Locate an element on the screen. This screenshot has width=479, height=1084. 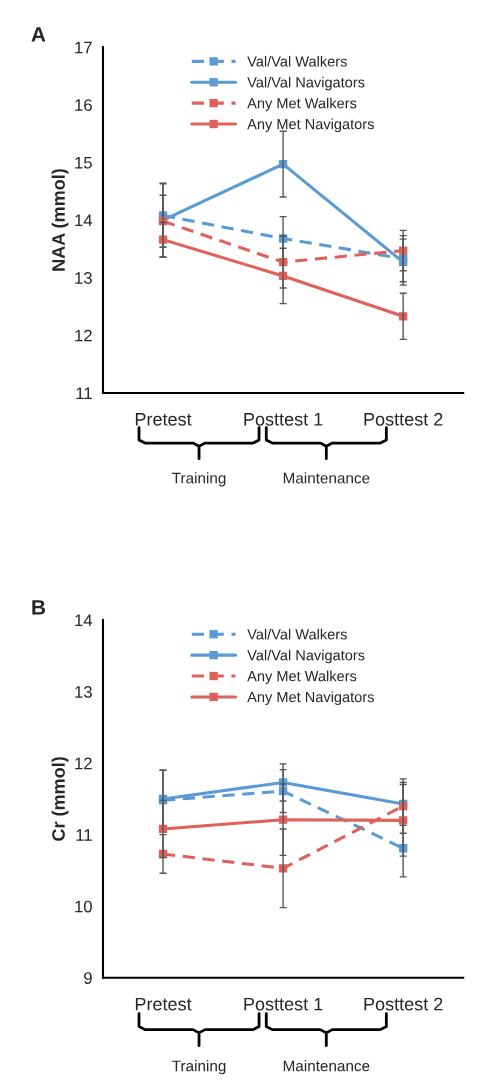
y-tick-label: 15 is located at coordinates (83, 162).